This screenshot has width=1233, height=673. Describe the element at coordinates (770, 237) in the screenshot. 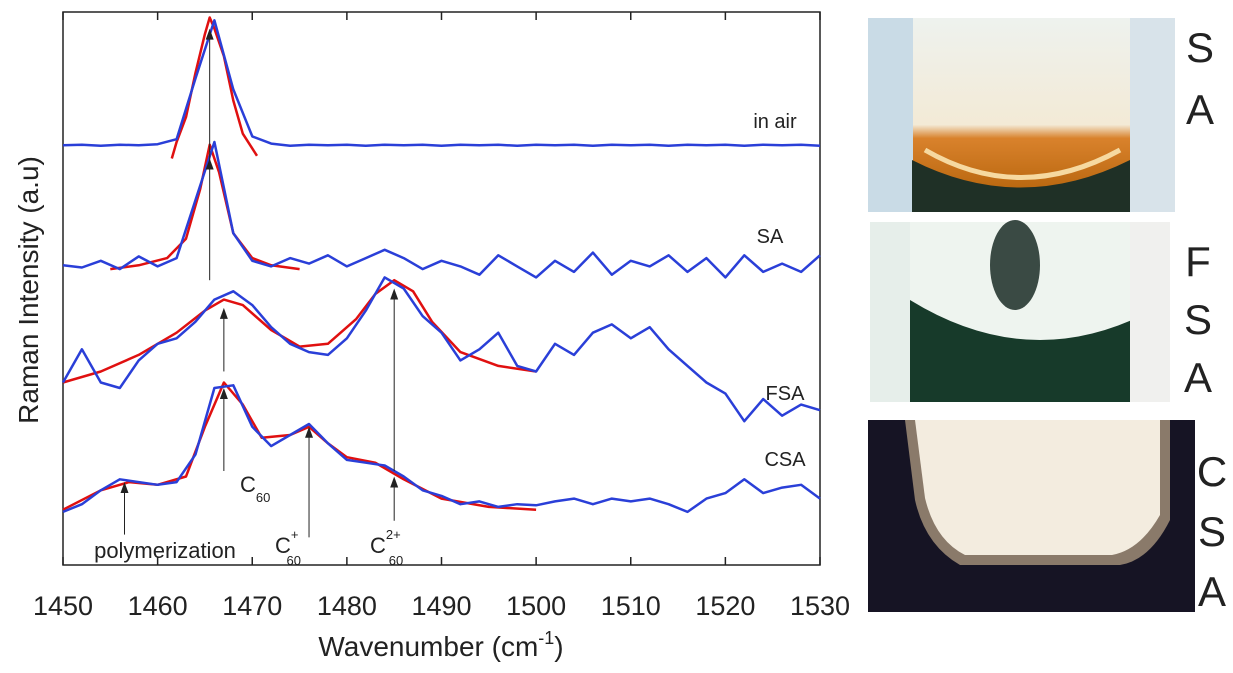

I see `series-label: SA` at that location.